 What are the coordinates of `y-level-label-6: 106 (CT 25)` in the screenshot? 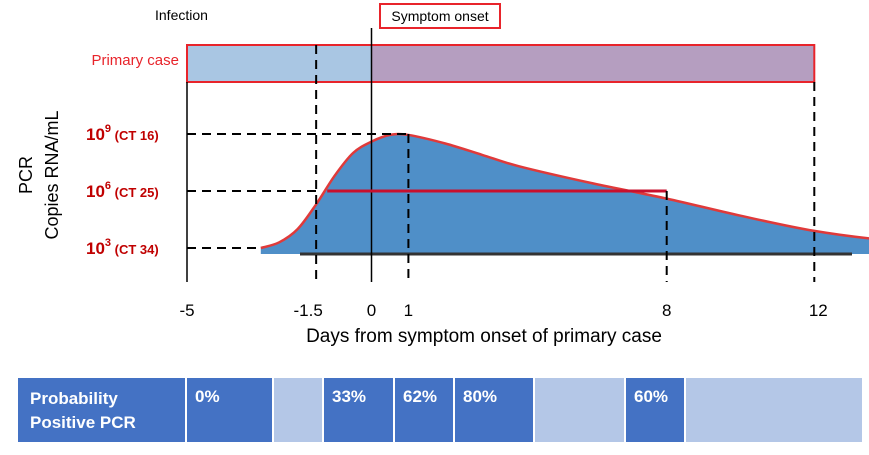 It's located at (122, 190).